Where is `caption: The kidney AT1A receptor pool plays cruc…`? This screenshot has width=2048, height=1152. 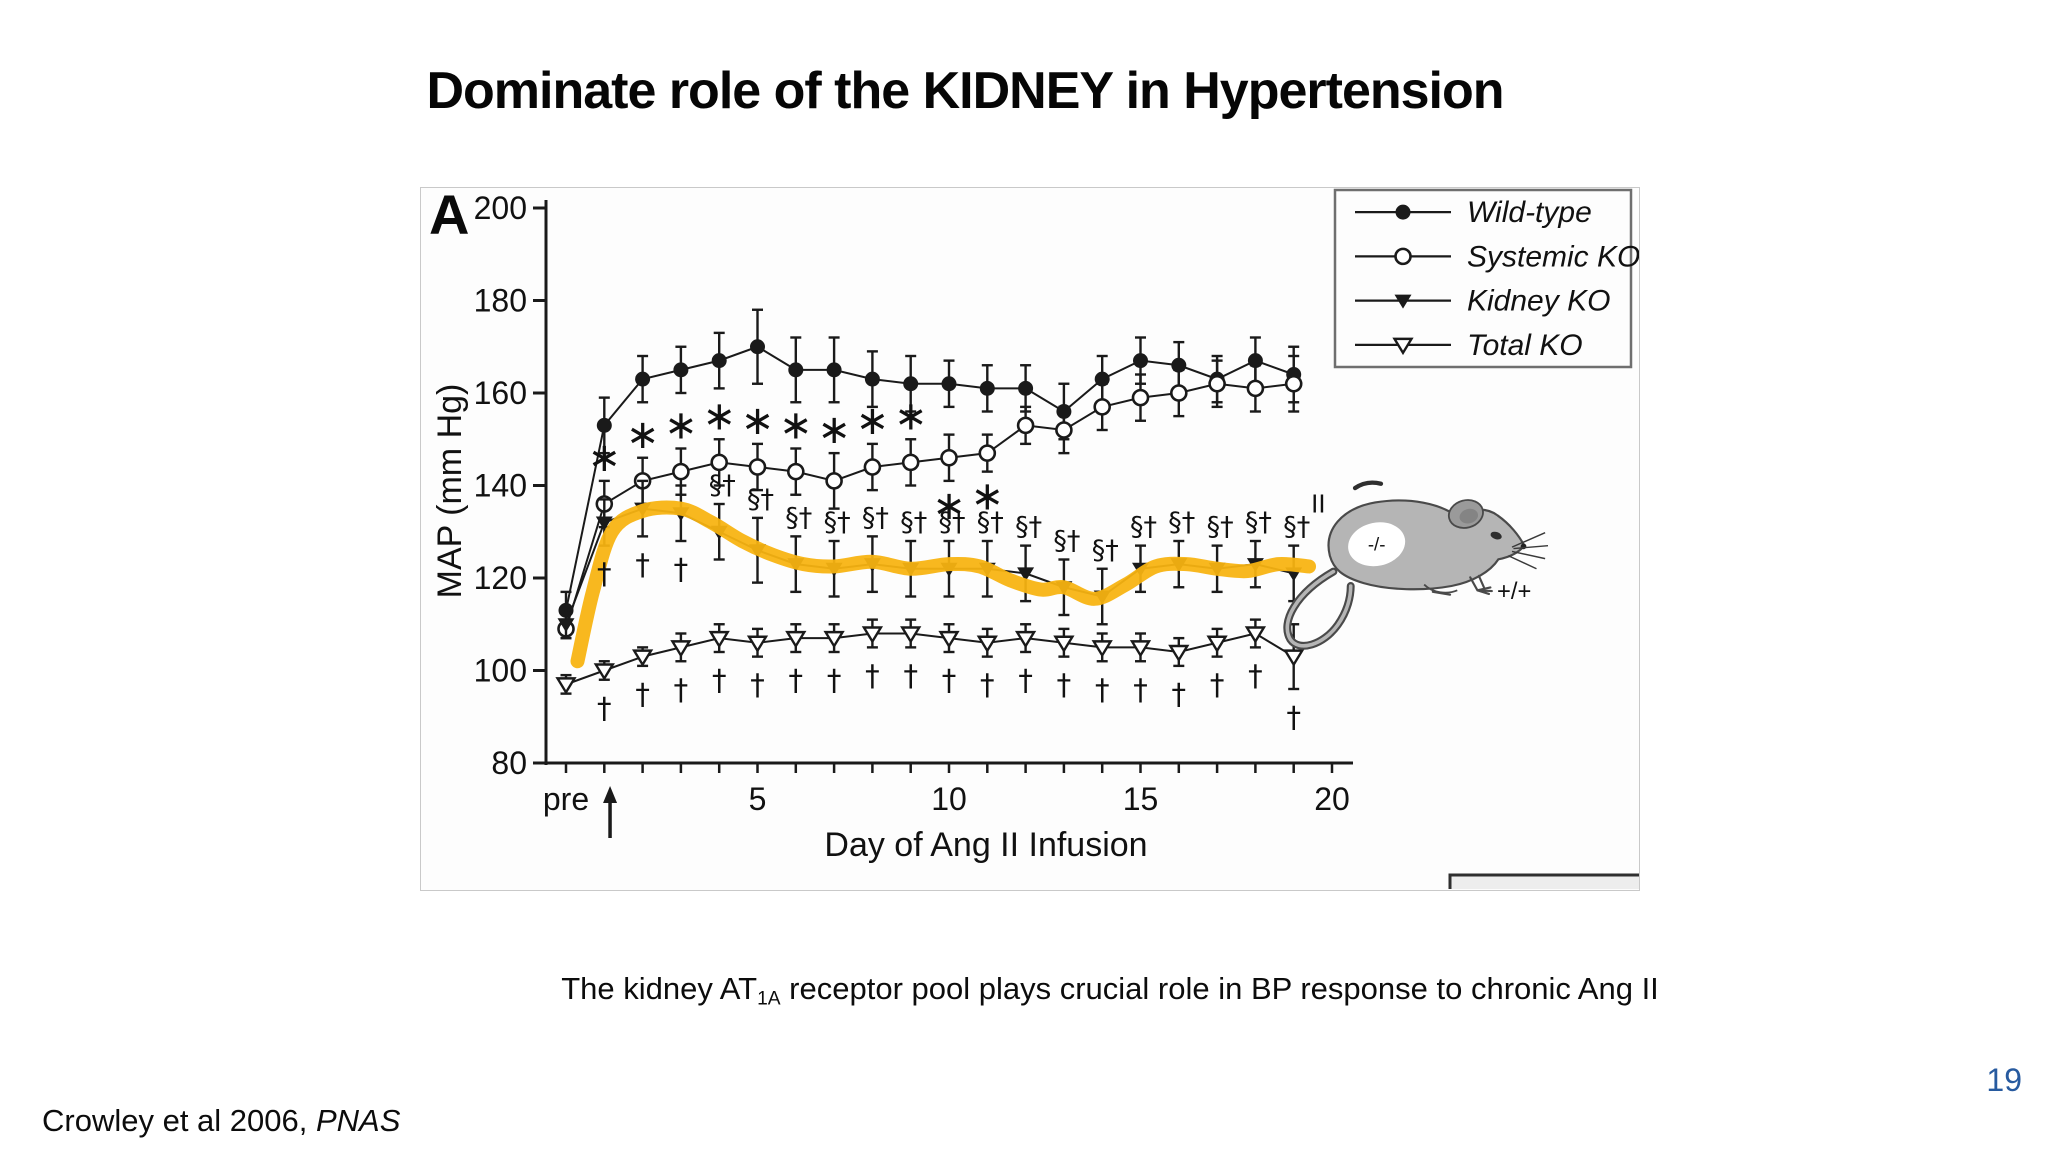
caption: The kidney AT1A receptor pool plays cruc… is located at coordinates (1110, 990).